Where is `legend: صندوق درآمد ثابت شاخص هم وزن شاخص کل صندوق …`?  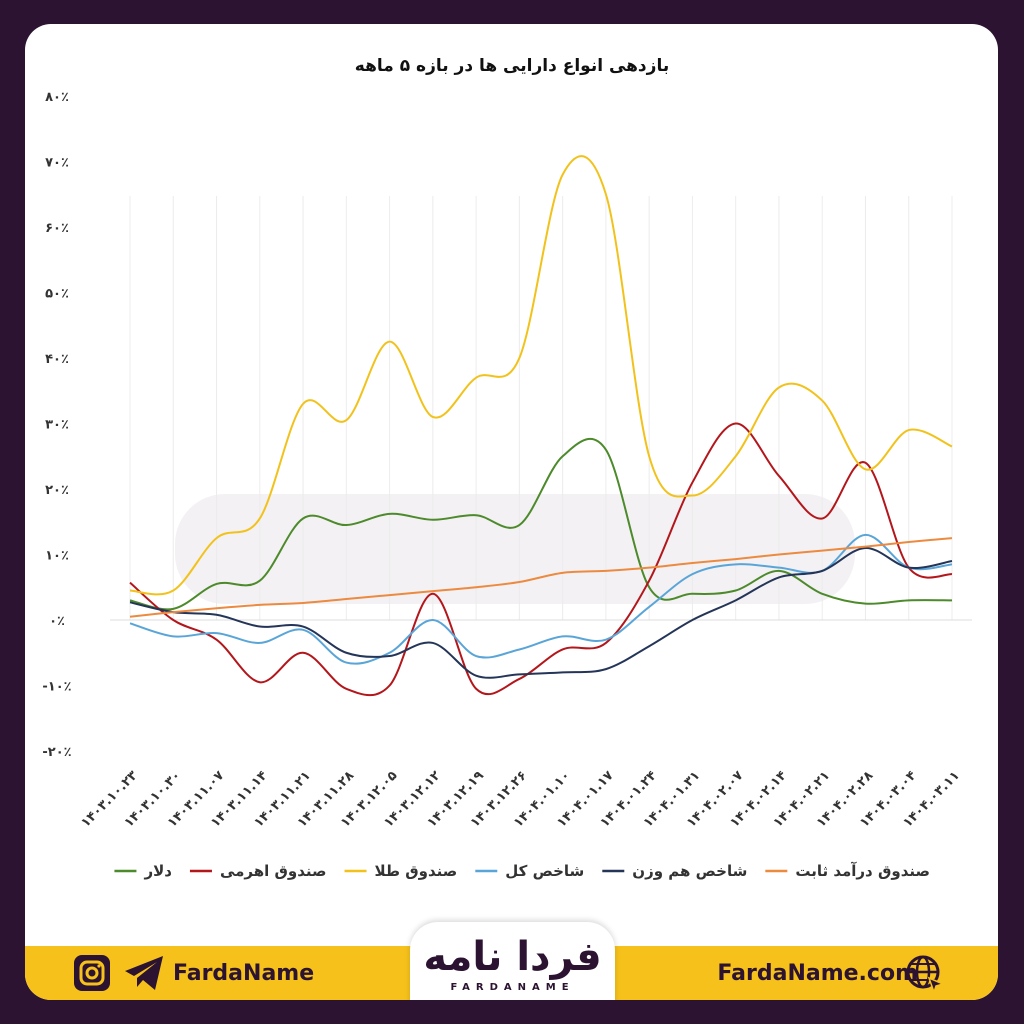 legend: صندوق درآمد ثابت شاخص هم وزن شاخص کل صندوق … is located at coordinates (522, 871).